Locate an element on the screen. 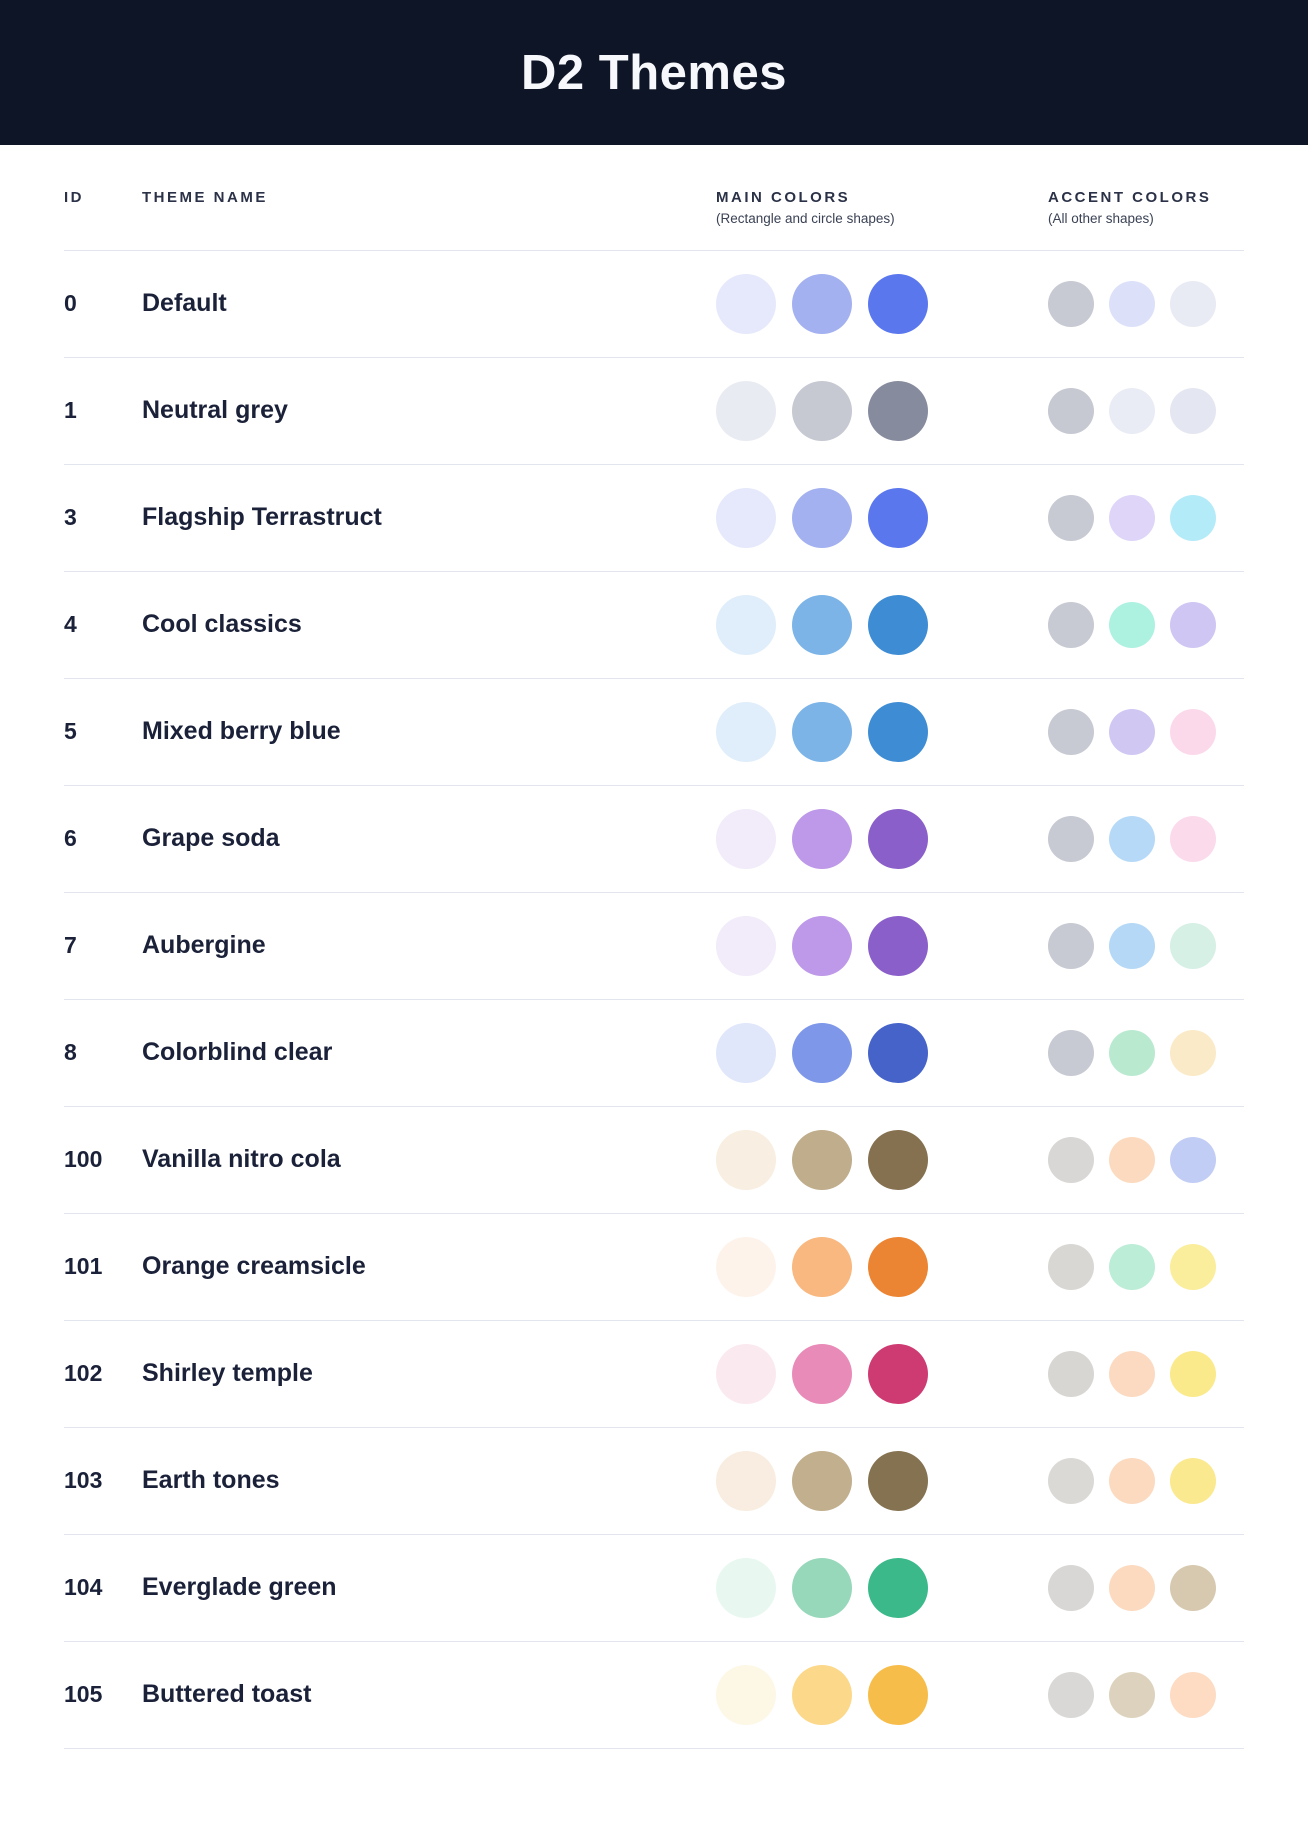 This screenshot has width=1308, height=1826. table-row: 6 Grape soda is located at coordinates (654, 839).